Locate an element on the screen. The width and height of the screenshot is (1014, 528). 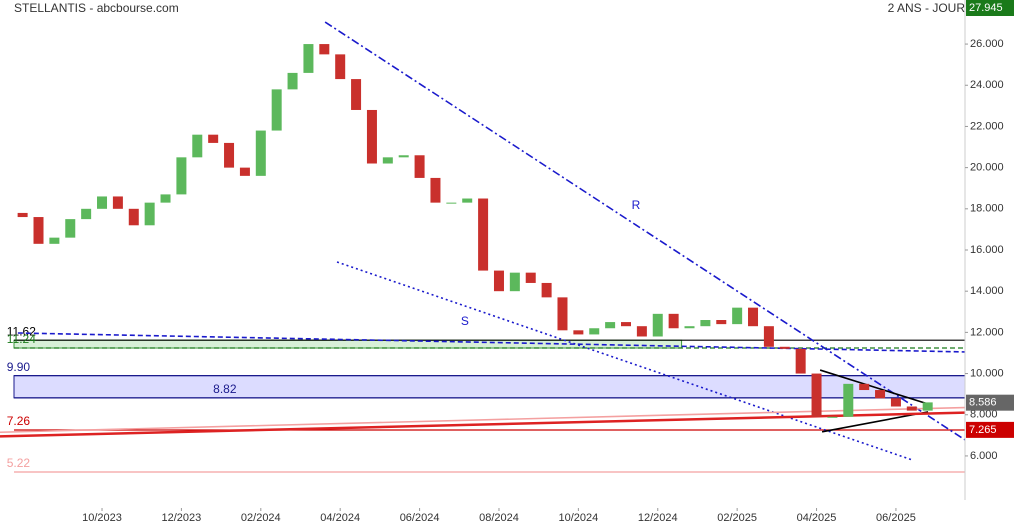
y-tick-label: 18.000 is located at coordinates (987, 209).